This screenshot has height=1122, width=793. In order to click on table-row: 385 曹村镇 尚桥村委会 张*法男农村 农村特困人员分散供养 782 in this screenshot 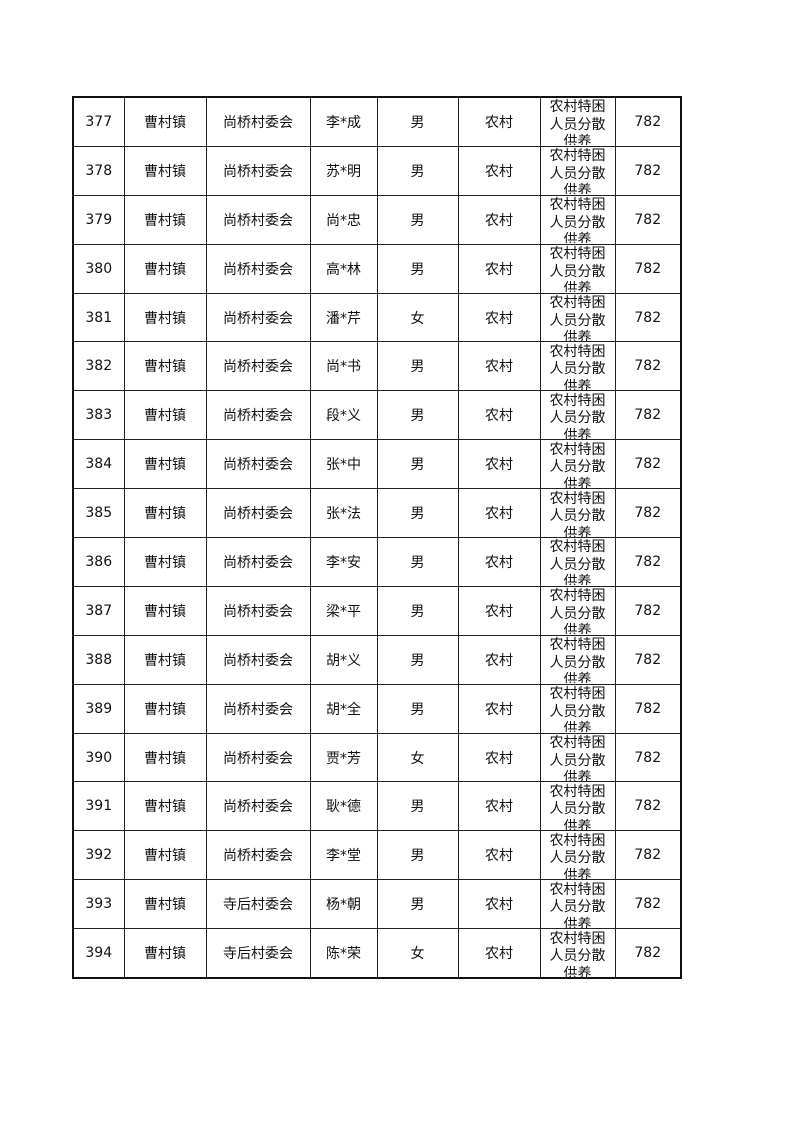, I will do `click(377, 513)`.